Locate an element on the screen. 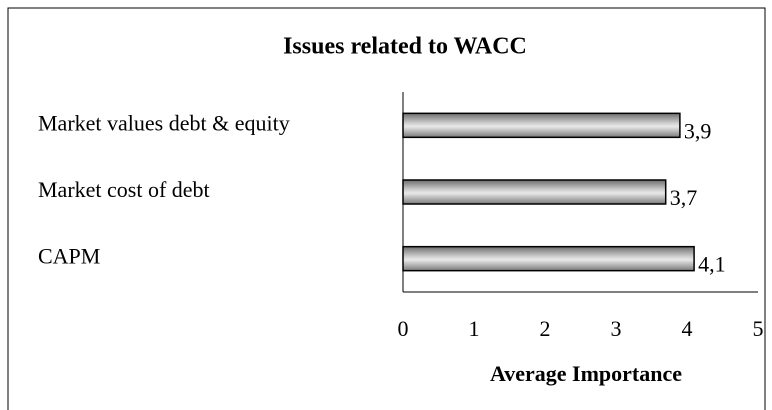 This screenshot has width=772, height=410. x-tick-label: 0 is located at coordinates (403, 328).